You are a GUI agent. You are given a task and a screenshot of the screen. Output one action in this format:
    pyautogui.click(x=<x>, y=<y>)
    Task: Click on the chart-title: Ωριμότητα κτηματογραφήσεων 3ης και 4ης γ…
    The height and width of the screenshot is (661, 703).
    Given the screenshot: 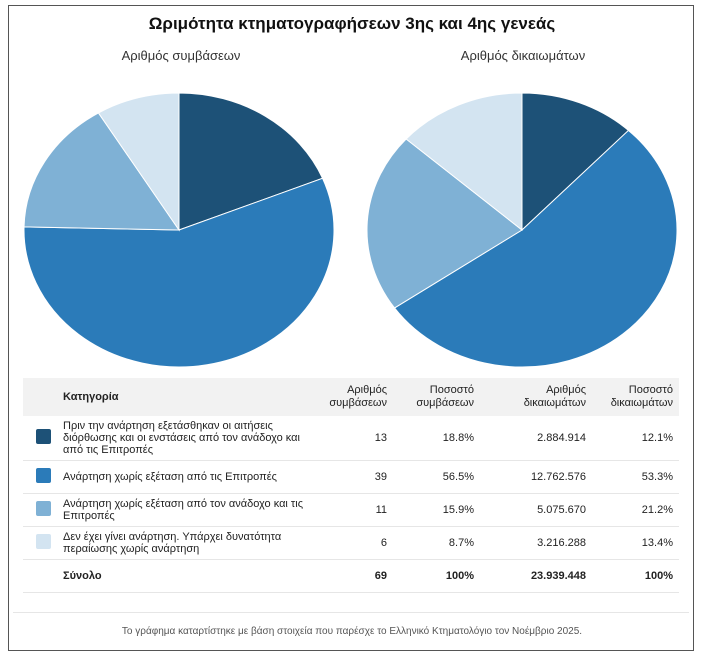 What is the action you would take?
    pyautogui.click(x=352, y=23)
    